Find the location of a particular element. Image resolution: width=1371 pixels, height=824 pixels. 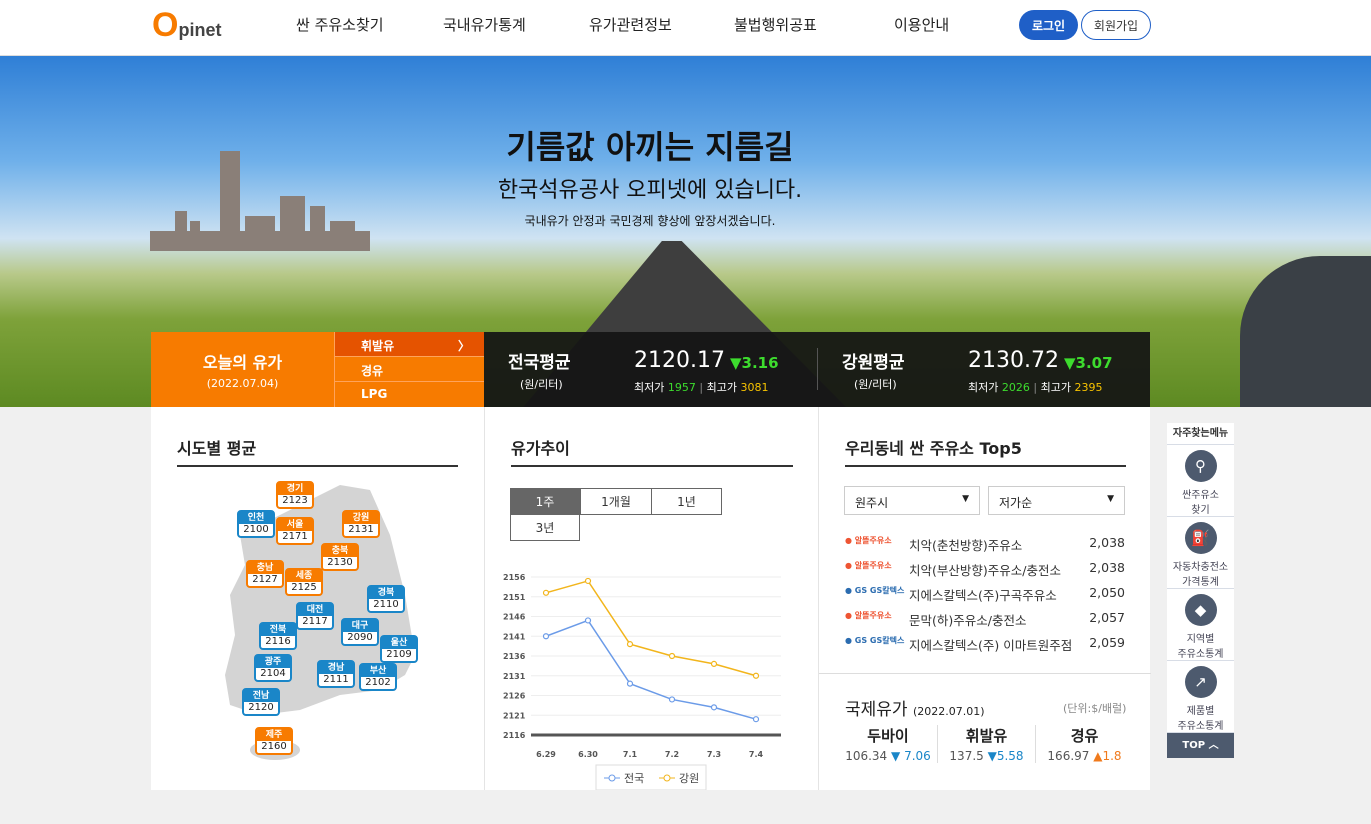

region-label-3: 강원 2131 is located at coordinates (361, 524).